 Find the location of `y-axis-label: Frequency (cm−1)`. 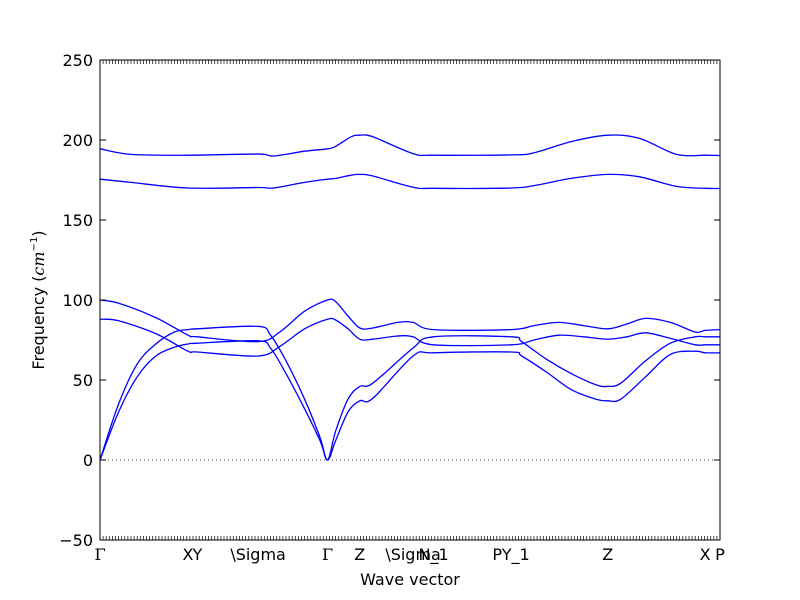

y-axis-label: Frequency (cm−1) is located at coordinates (38, 299).